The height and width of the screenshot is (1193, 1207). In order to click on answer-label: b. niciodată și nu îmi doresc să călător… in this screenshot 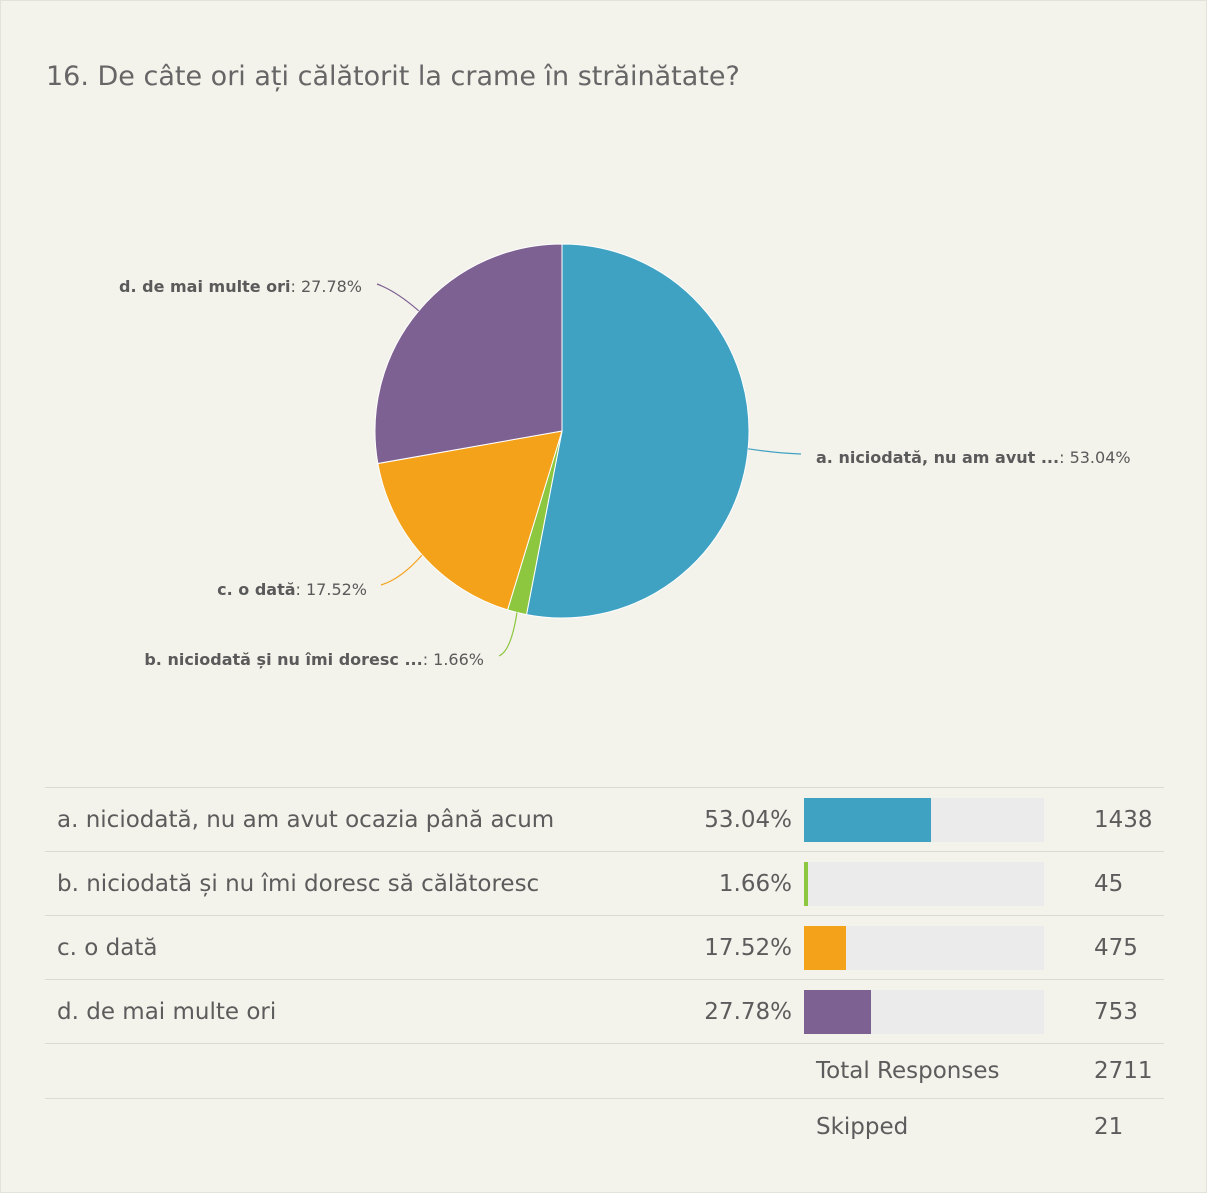, I will do `click(361, 883)`.